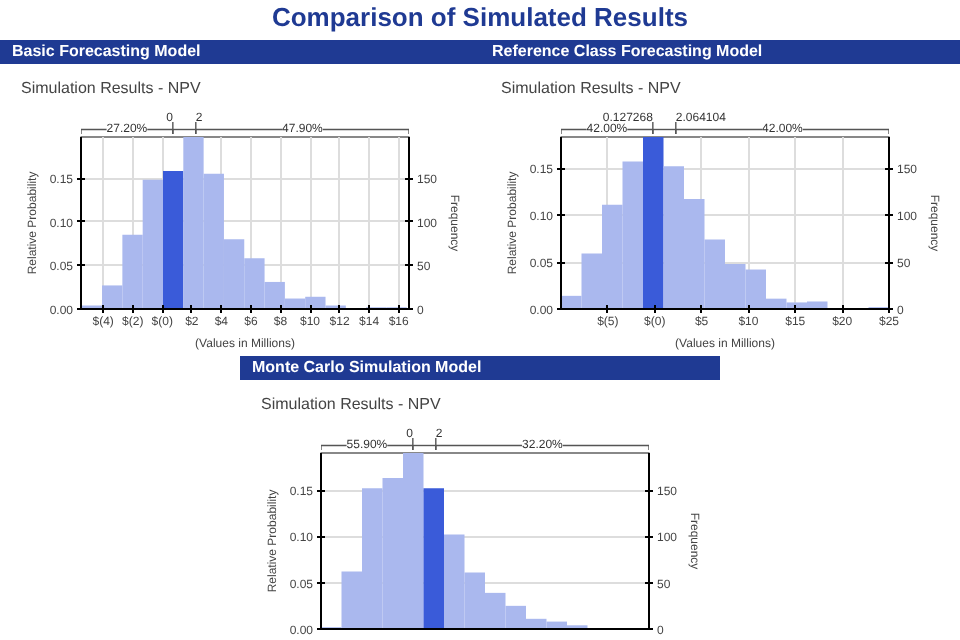 This screenshot has height=640, width=960. Describe the element at coordinates (480, 18) in the screenshot. I see `text: Comparison of Simulated Results` at that location.